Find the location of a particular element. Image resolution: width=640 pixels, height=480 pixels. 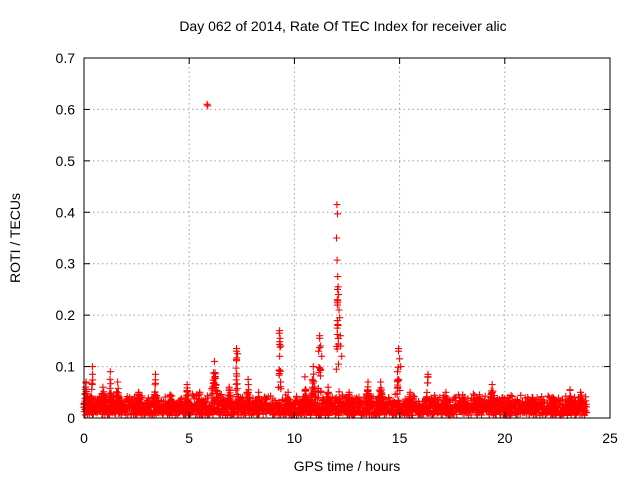

y-axis-label: ROTI / TECUs is located at coordinates (15, 238).